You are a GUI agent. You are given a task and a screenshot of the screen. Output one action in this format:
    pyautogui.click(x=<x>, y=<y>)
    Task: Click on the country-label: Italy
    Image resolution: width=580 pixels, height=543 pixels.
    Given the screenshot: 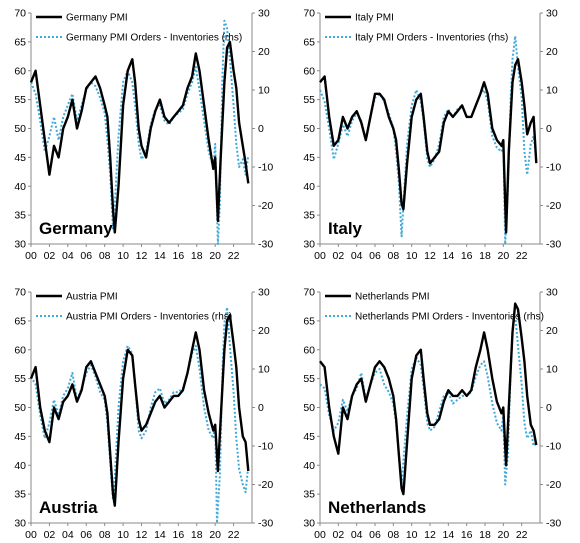 What is the action you would take?
    pyautogui.click(x=345, y=228)
    